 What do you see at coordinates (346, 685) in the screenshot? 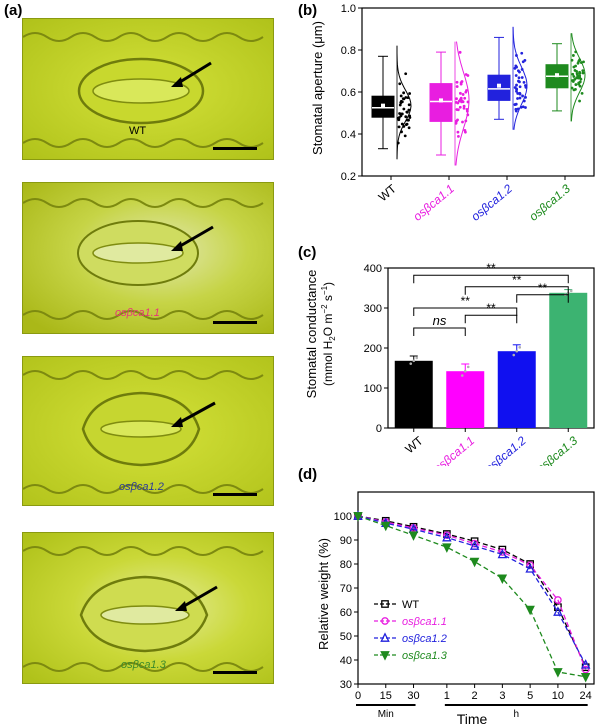
I see `y-tick-label: 30` at bounding box center [346, 685].